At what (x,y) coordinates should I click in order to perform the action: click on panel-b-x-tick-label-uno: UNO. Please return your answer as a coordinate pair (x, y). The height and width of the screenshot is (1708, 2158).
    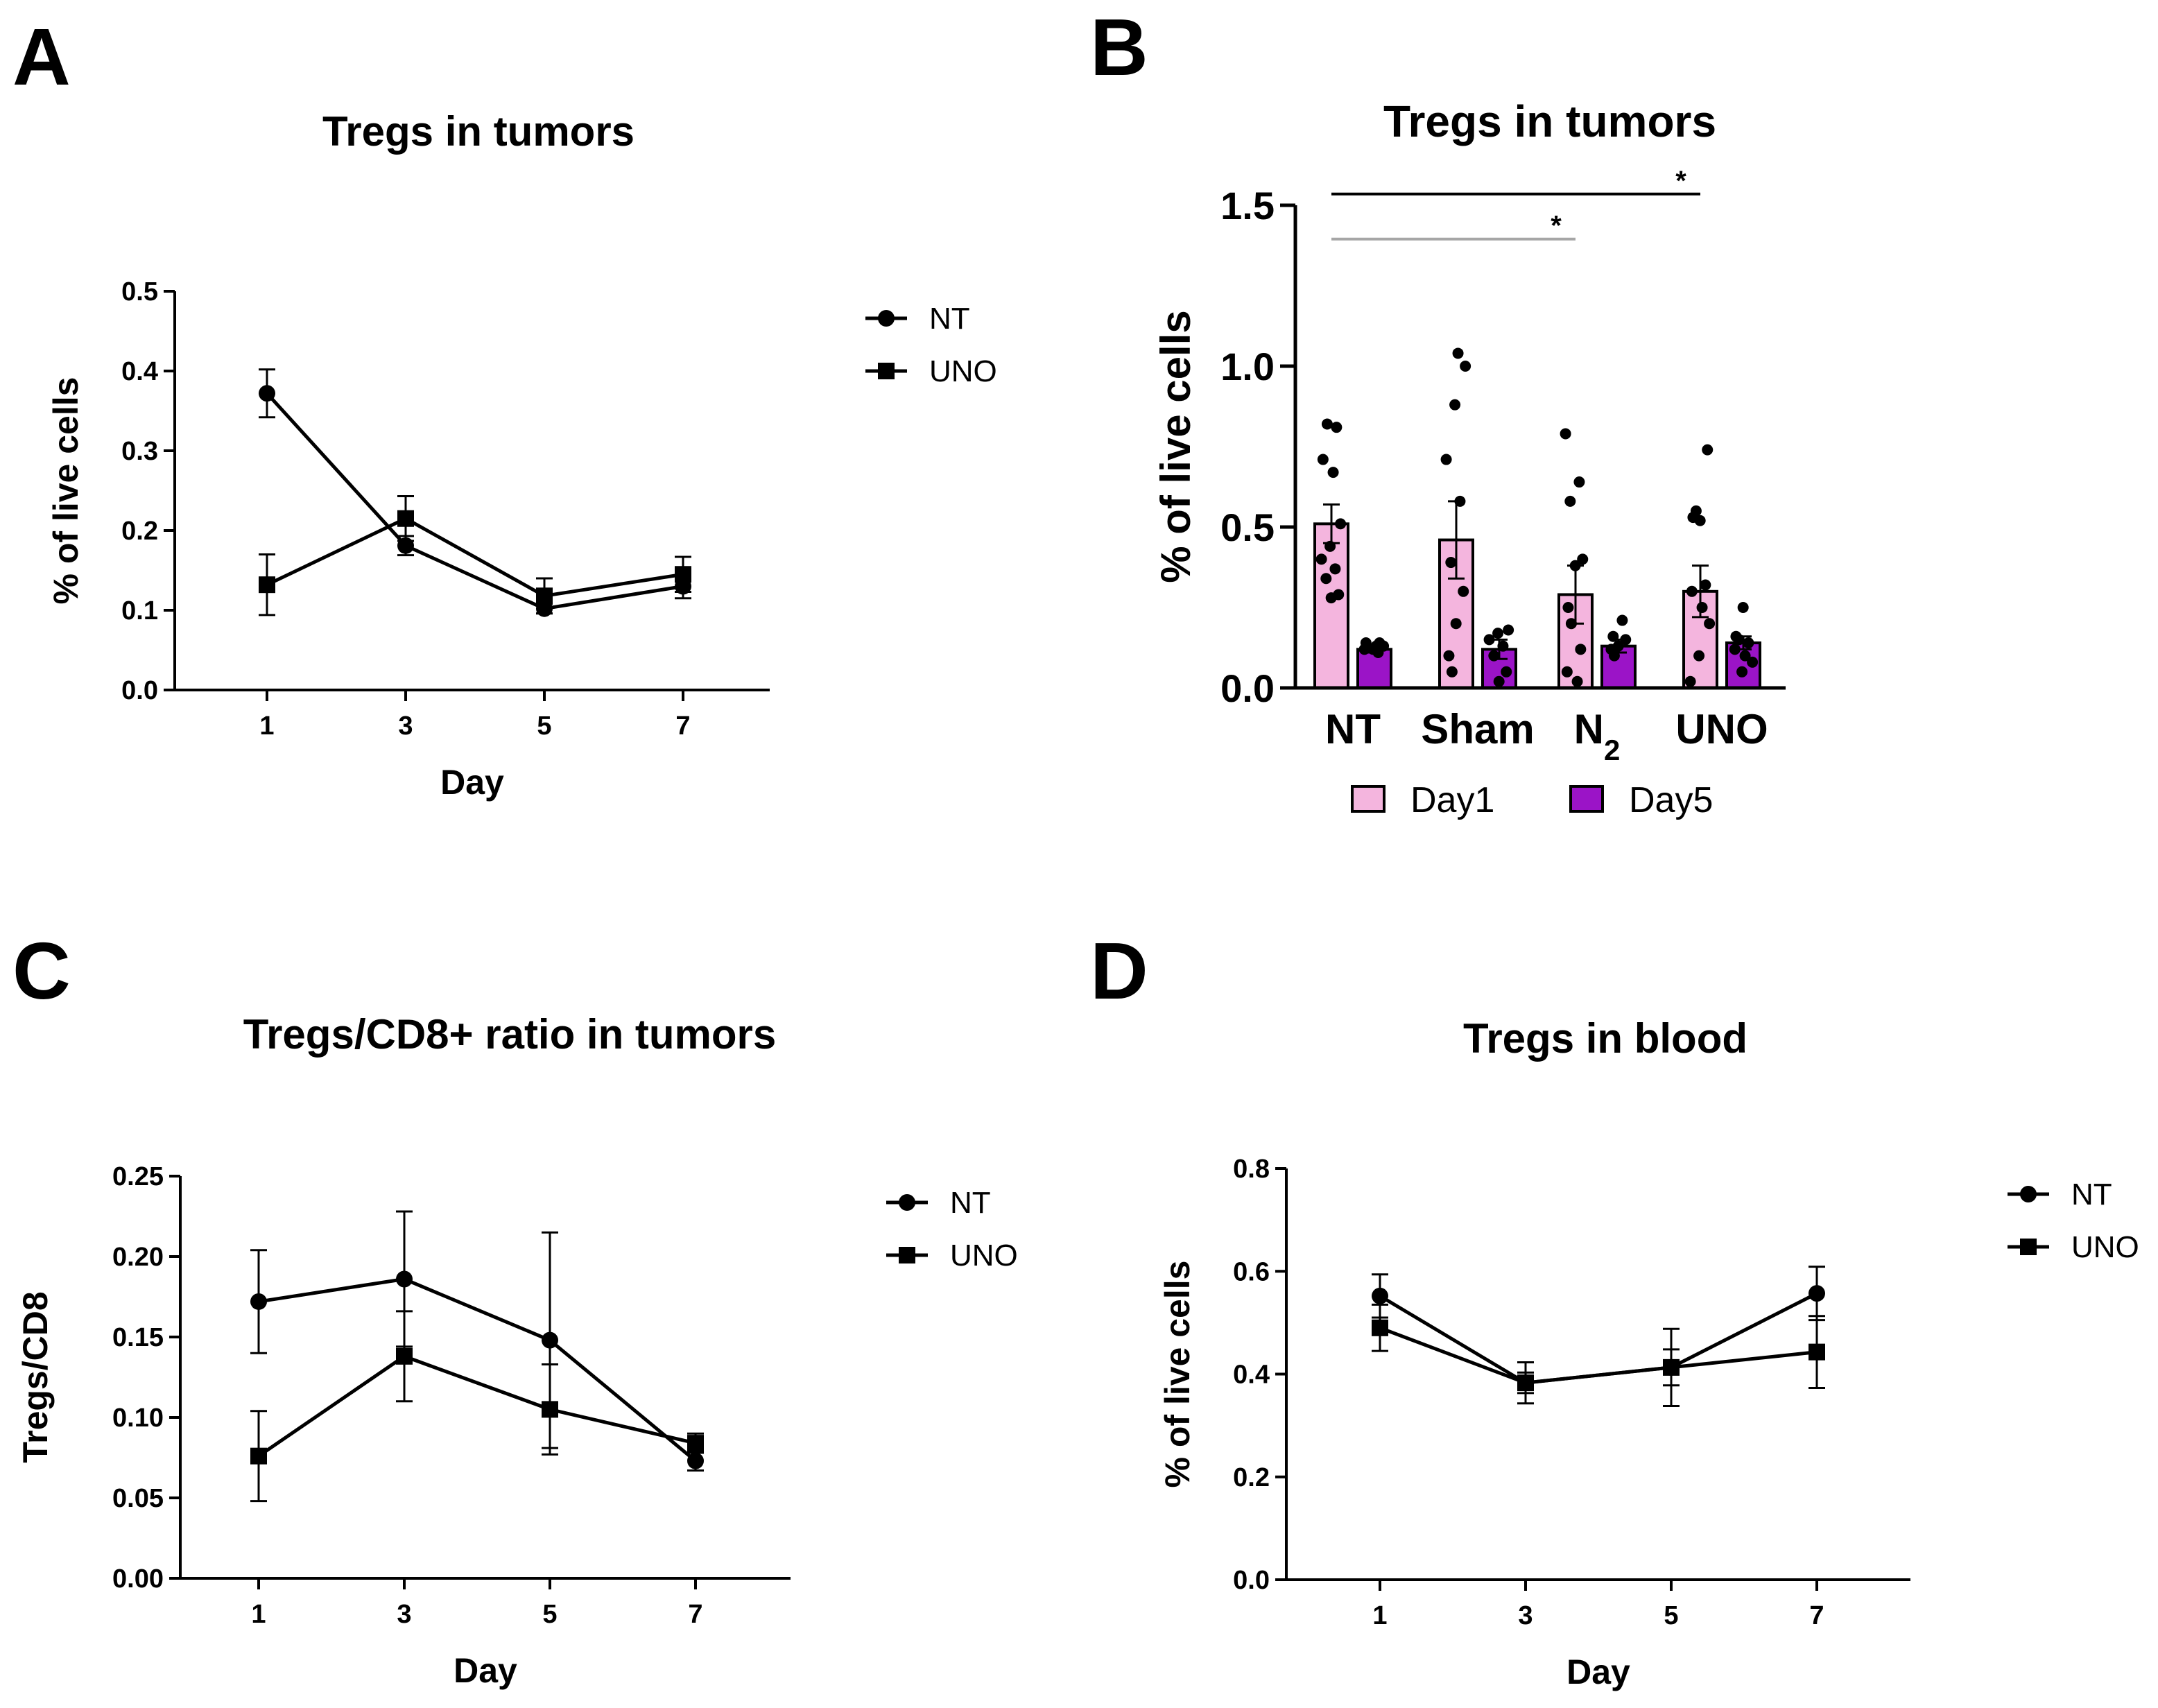
    Looking at the image, I should click on (1721, 729).